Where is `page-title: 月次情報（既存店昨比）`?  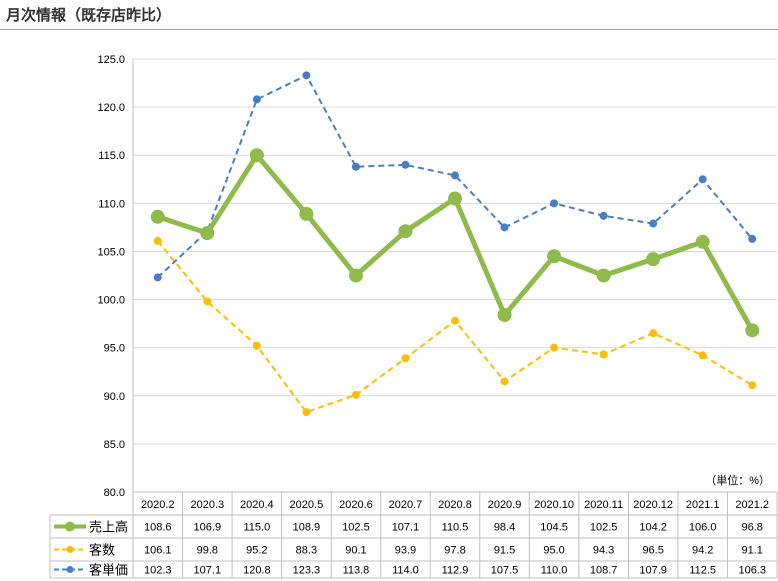
page-title: 月次情報（既存店昨比） is located at coordinates (89, 15).